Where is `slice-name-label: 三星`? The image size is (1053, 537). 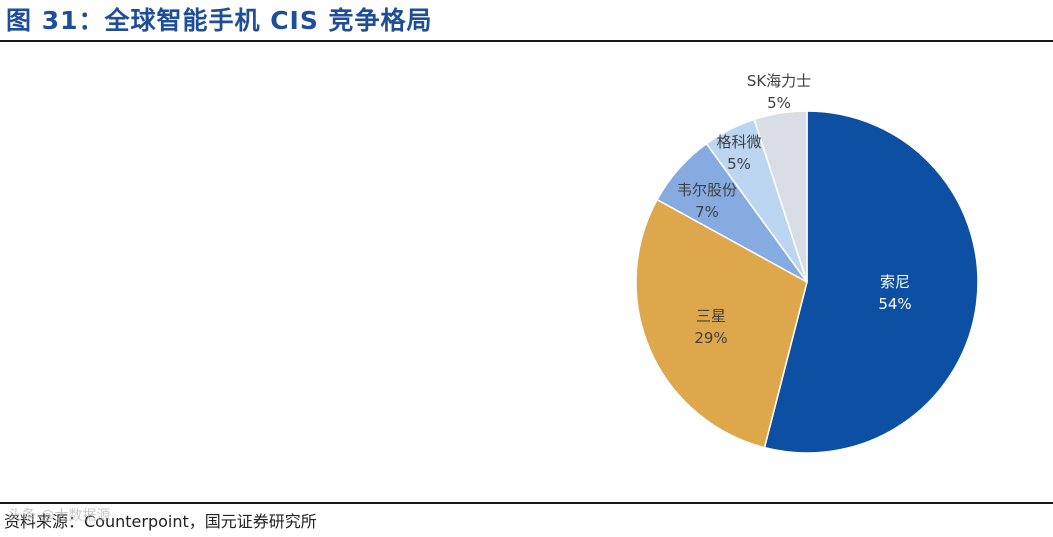 slice-name-label: 三星 is located at coordinates (711, 316).